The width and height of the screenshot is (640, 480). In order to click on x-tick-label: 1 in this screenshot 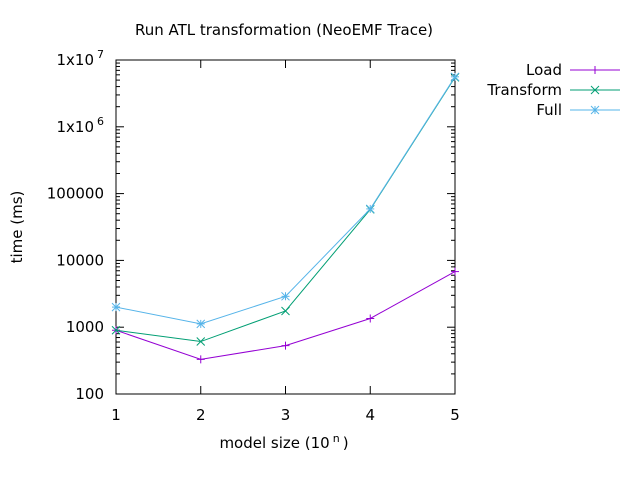, I will do `click(116, 415)`.